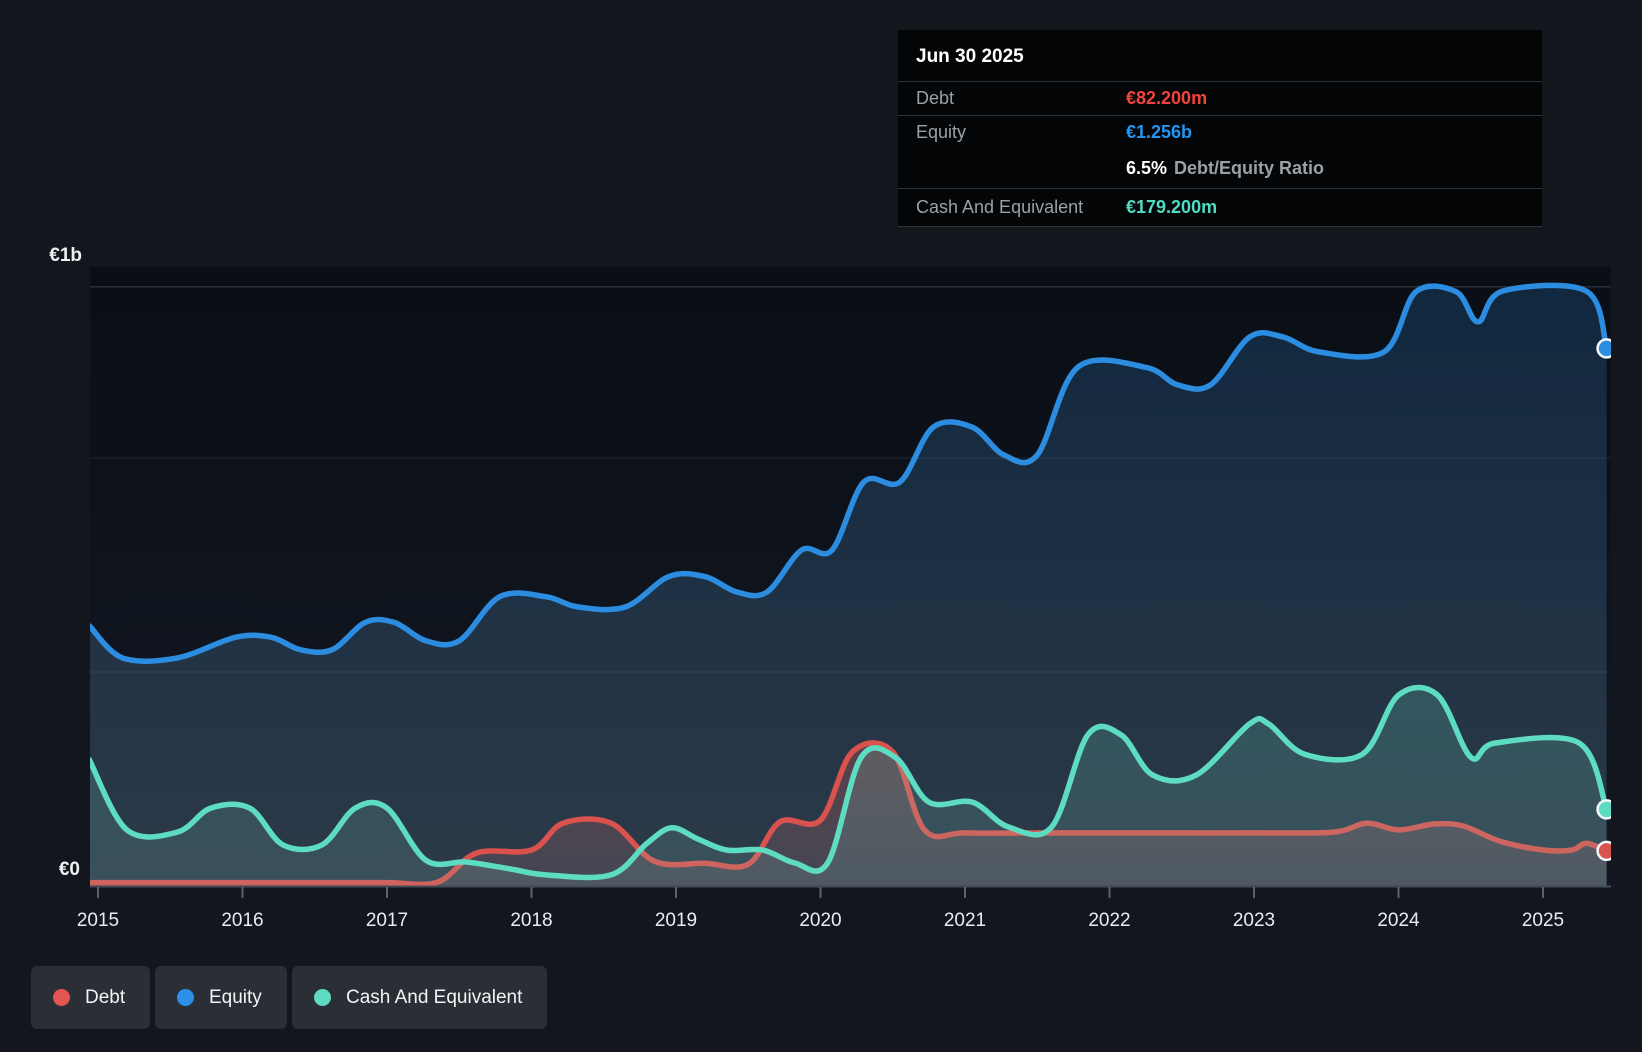 The image size is (1642, 1052). I want to click on debt-last-point-marker, so click(1606, 851).